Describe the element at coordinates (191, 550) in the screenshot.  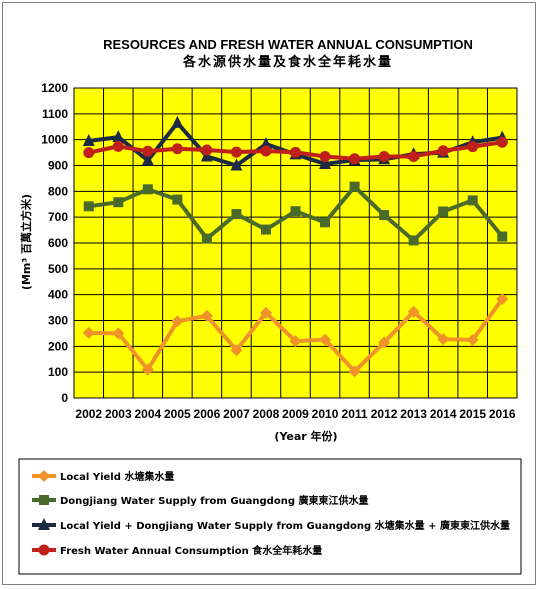
I see `legend-label: Fresh Water Annual Consumption 食水全年耗水量` at that location.